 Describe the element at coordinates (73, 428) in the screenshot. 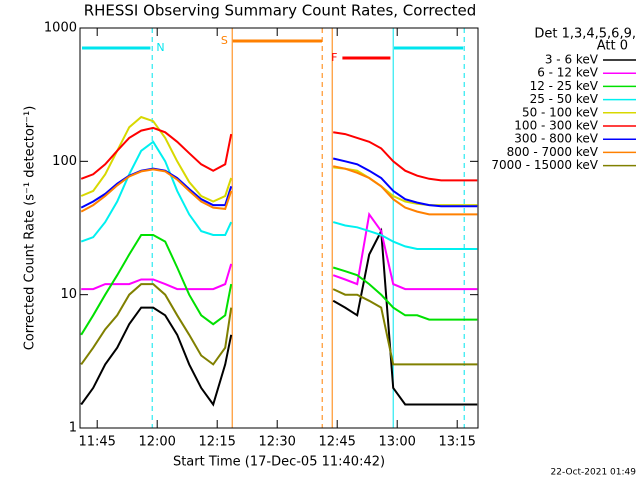

I see `y-tick-label: 1` at that location.